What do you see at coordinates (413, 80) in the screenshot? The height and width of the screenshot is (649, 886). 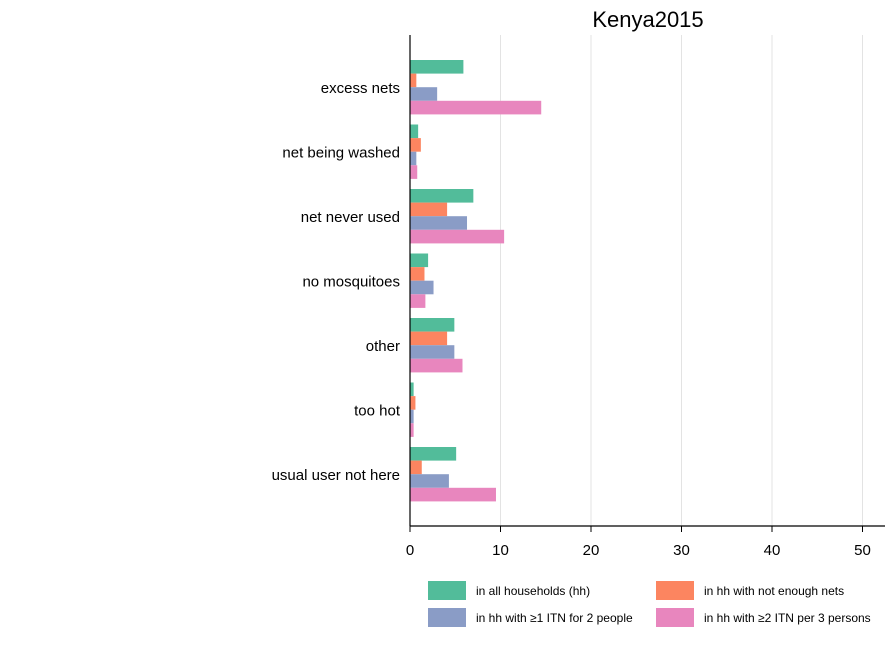 I see `bar-excess-nets-in-hh-with-not-enough-nets` at bounding box center [413, 80].